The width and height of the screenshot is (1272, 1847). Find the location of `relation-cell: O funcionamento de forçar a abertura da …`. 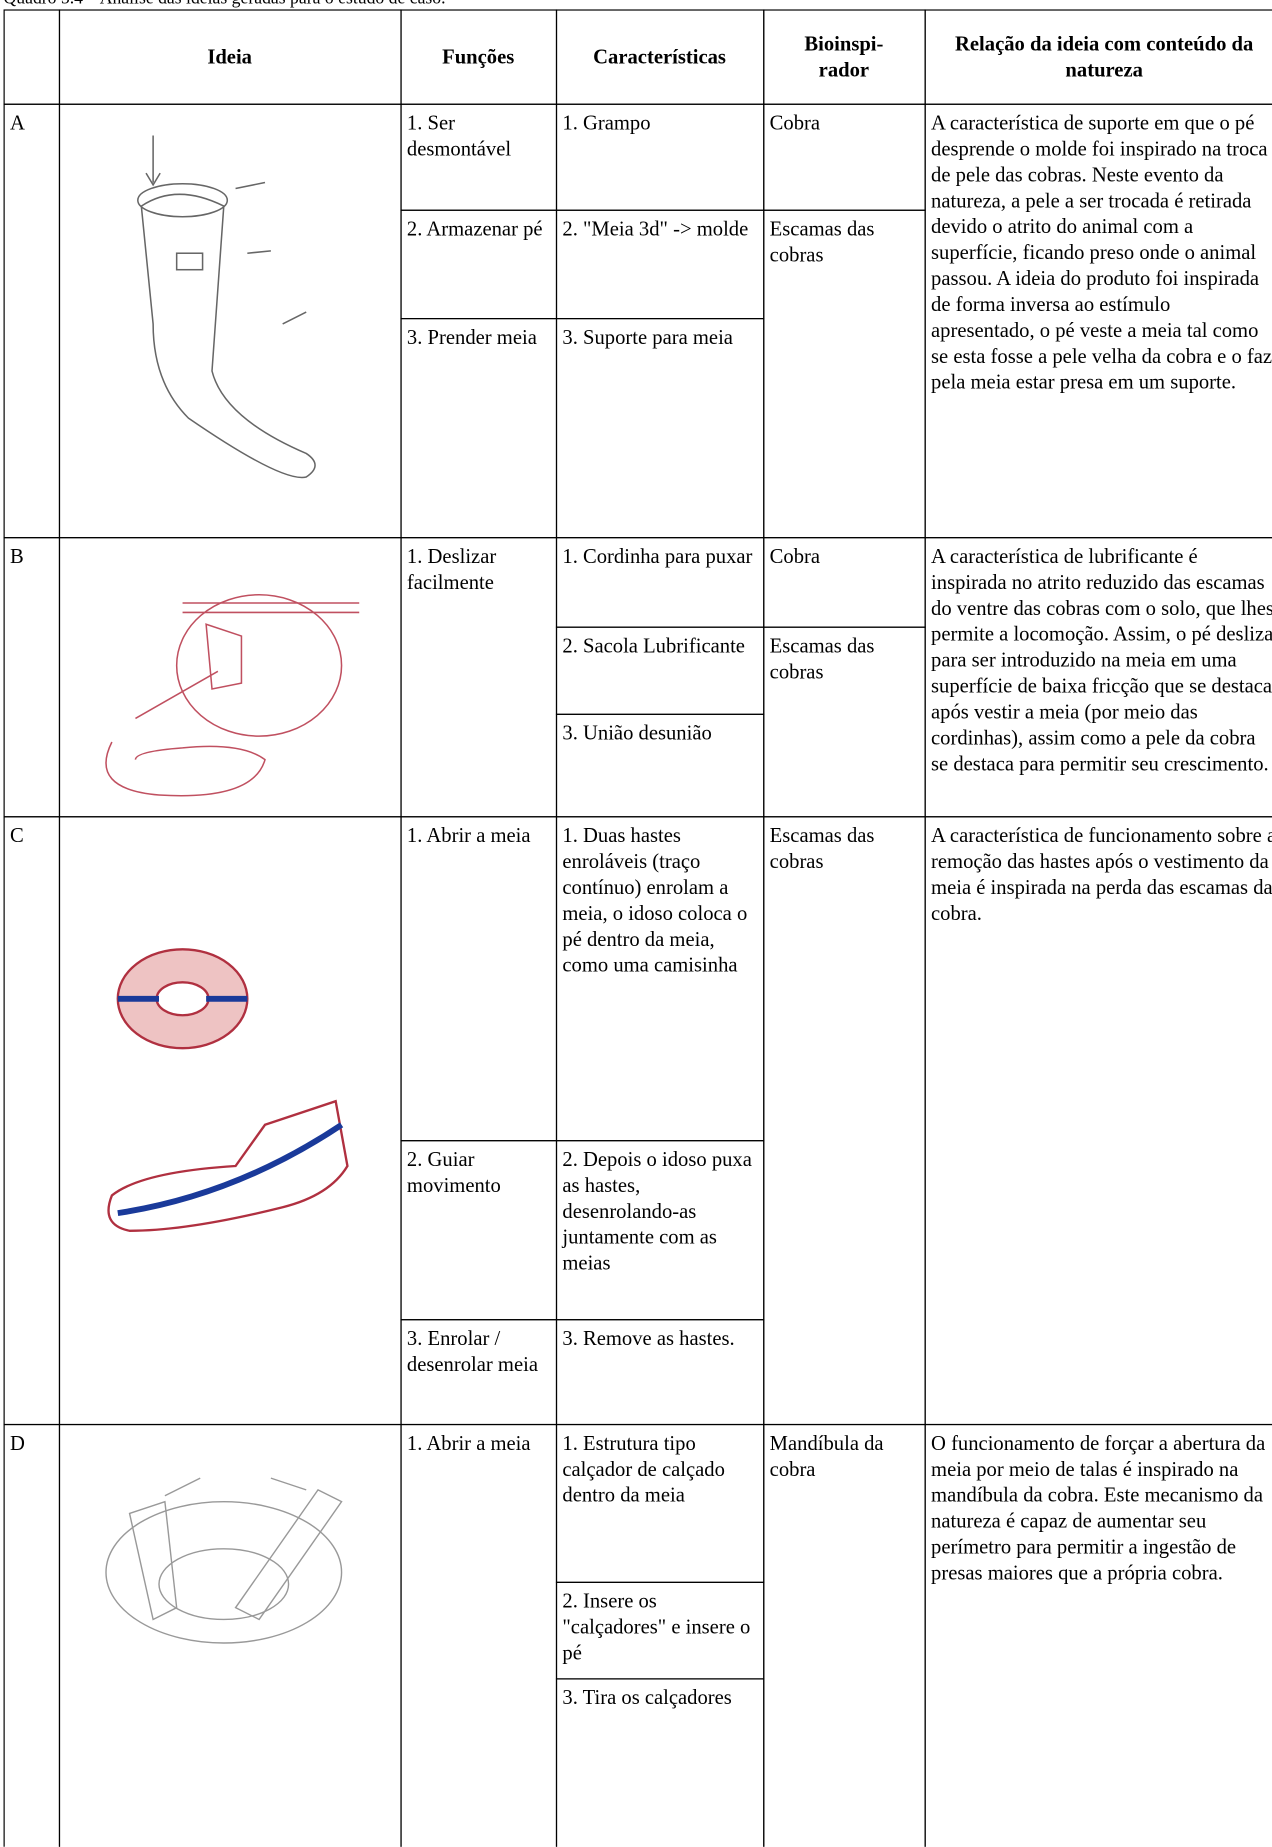

relation-cell: O funcionamento de forçar a abertura da … is located at coordinates (1097, 1635).